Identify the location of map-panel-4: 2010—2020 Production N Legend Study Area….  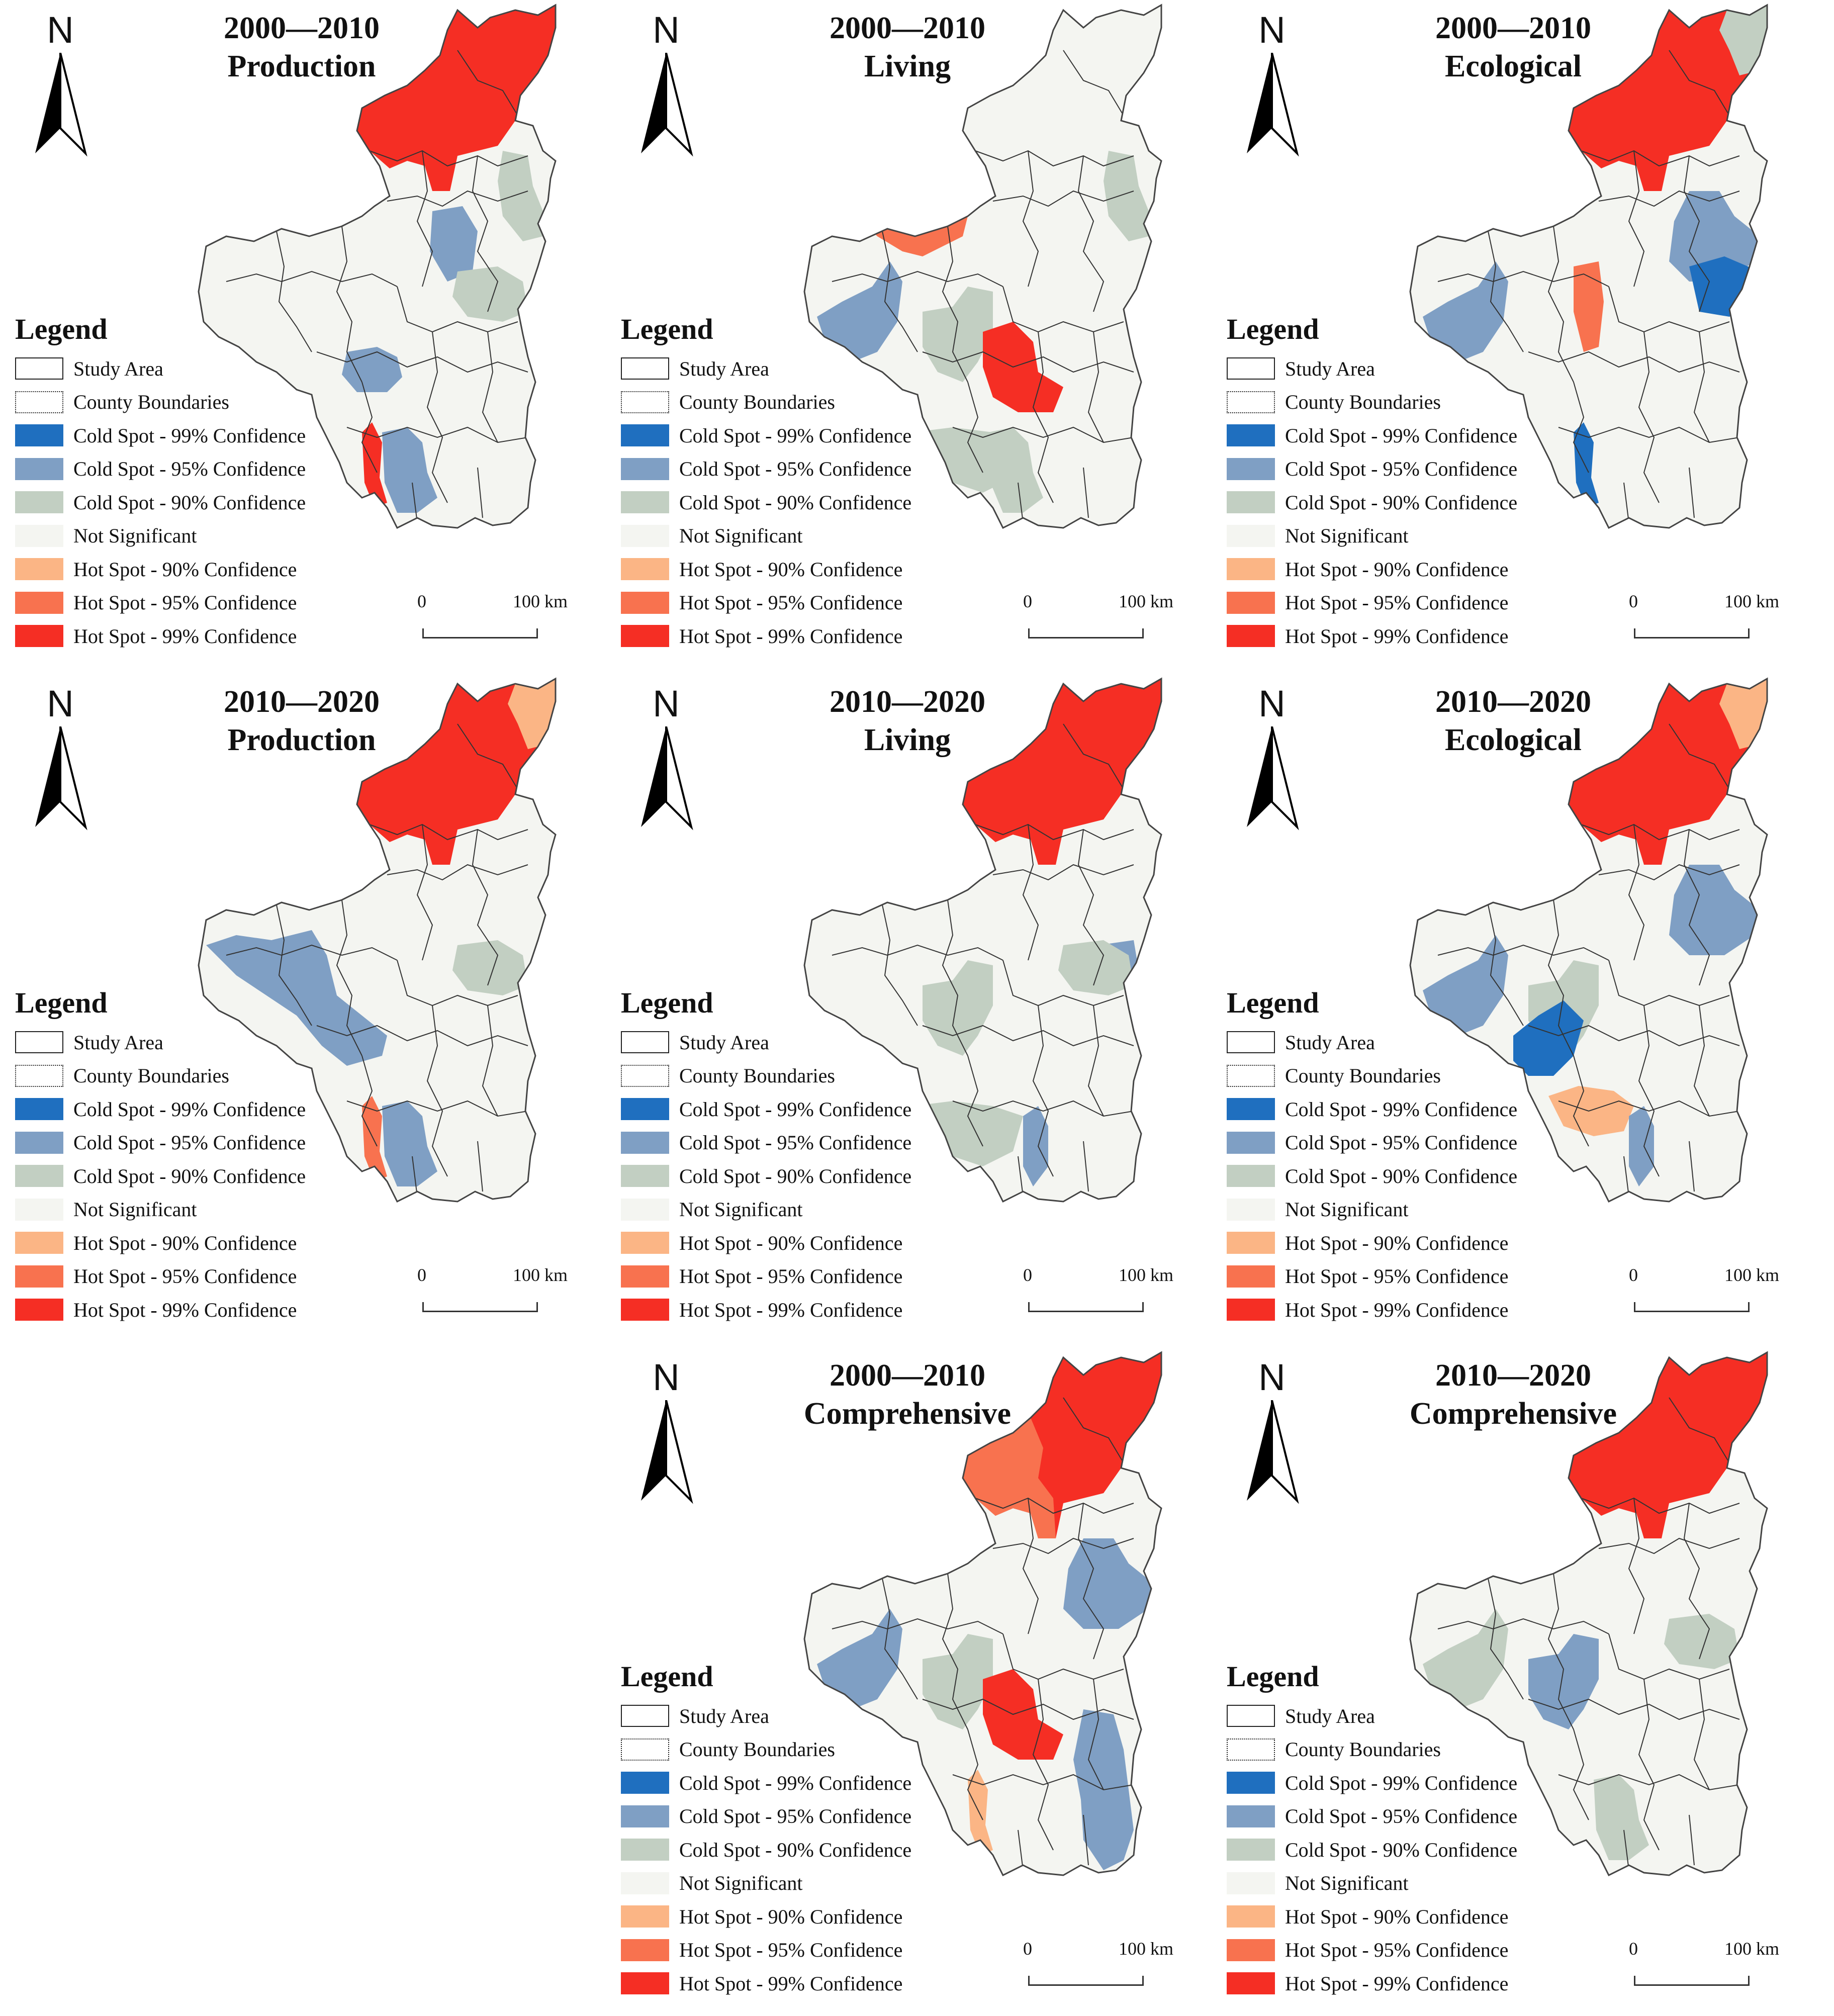
(301, 1008).